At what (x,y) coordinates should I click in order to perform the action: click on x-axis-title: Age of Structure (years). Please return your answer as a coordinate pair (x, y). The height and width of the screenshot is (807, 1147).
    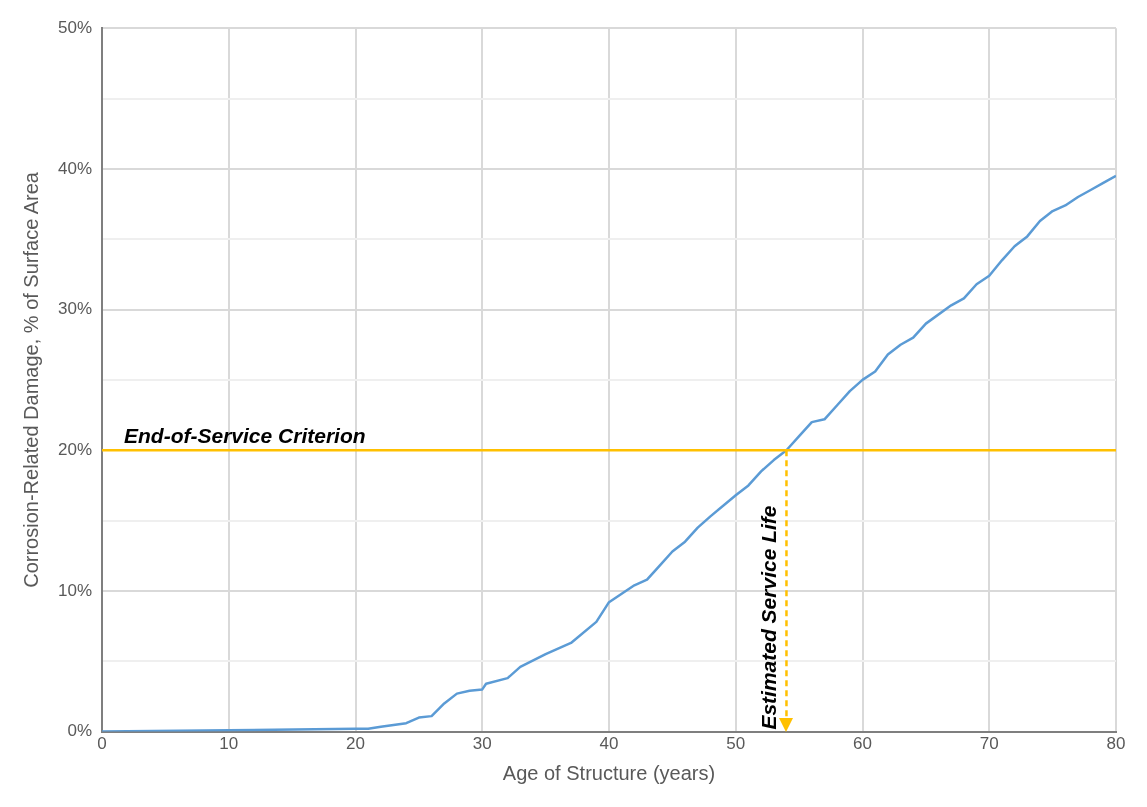
    Looking at the image, I should click on (609, 772).